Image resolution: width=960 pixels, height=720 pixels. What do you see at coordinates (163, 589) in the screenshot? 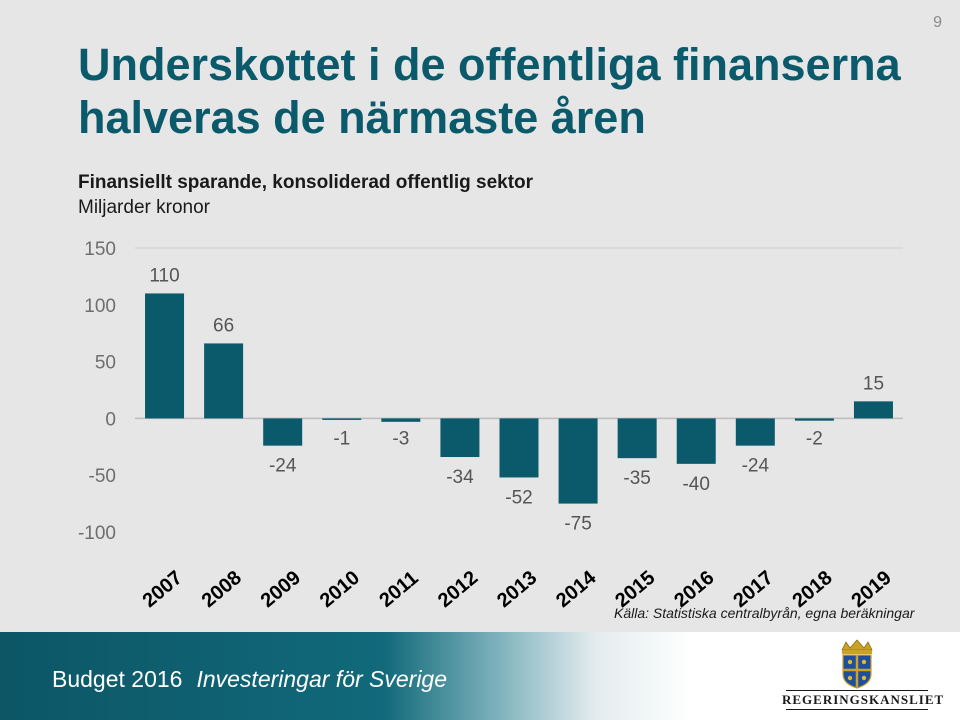
I see `x-tick-label: 2007` at bounding box center [163, 589].